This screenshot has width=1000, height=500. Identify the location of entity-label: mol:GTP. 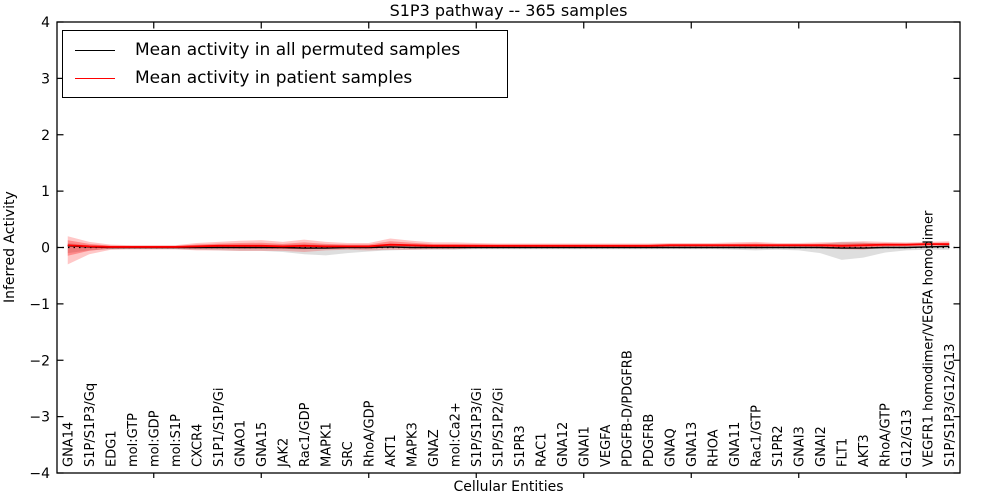
(133, 440).